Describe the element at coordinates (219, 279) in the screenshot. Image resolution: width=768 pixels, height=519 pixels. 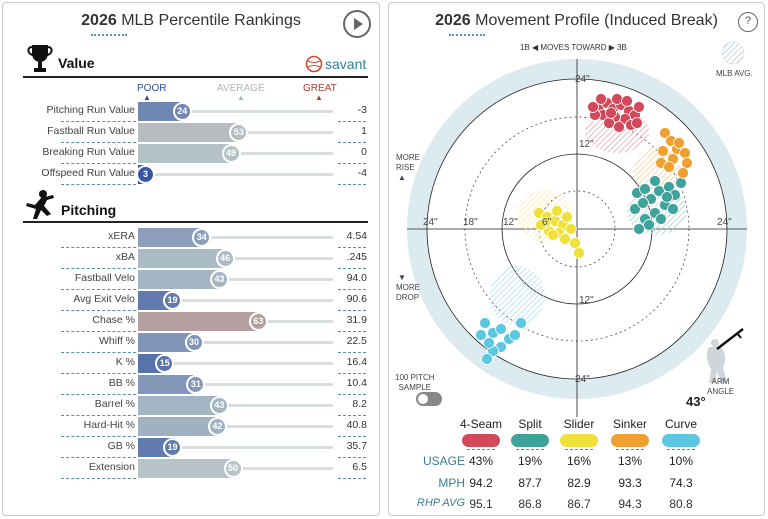
I see `percentile-bubble: 43` at that location.